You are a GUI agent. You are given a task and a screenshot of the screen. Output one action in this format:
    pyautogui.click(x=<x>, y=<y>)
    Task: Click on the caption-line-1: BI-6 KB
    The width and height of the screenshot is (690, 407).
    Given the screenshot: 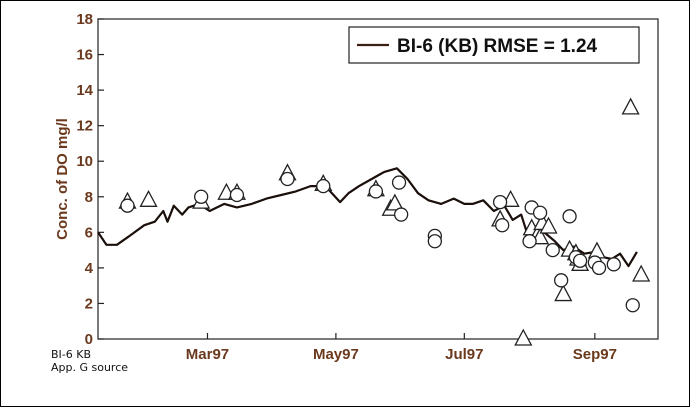 What is the action you would take?
    pyautogui.click(x=71, y=354)
    